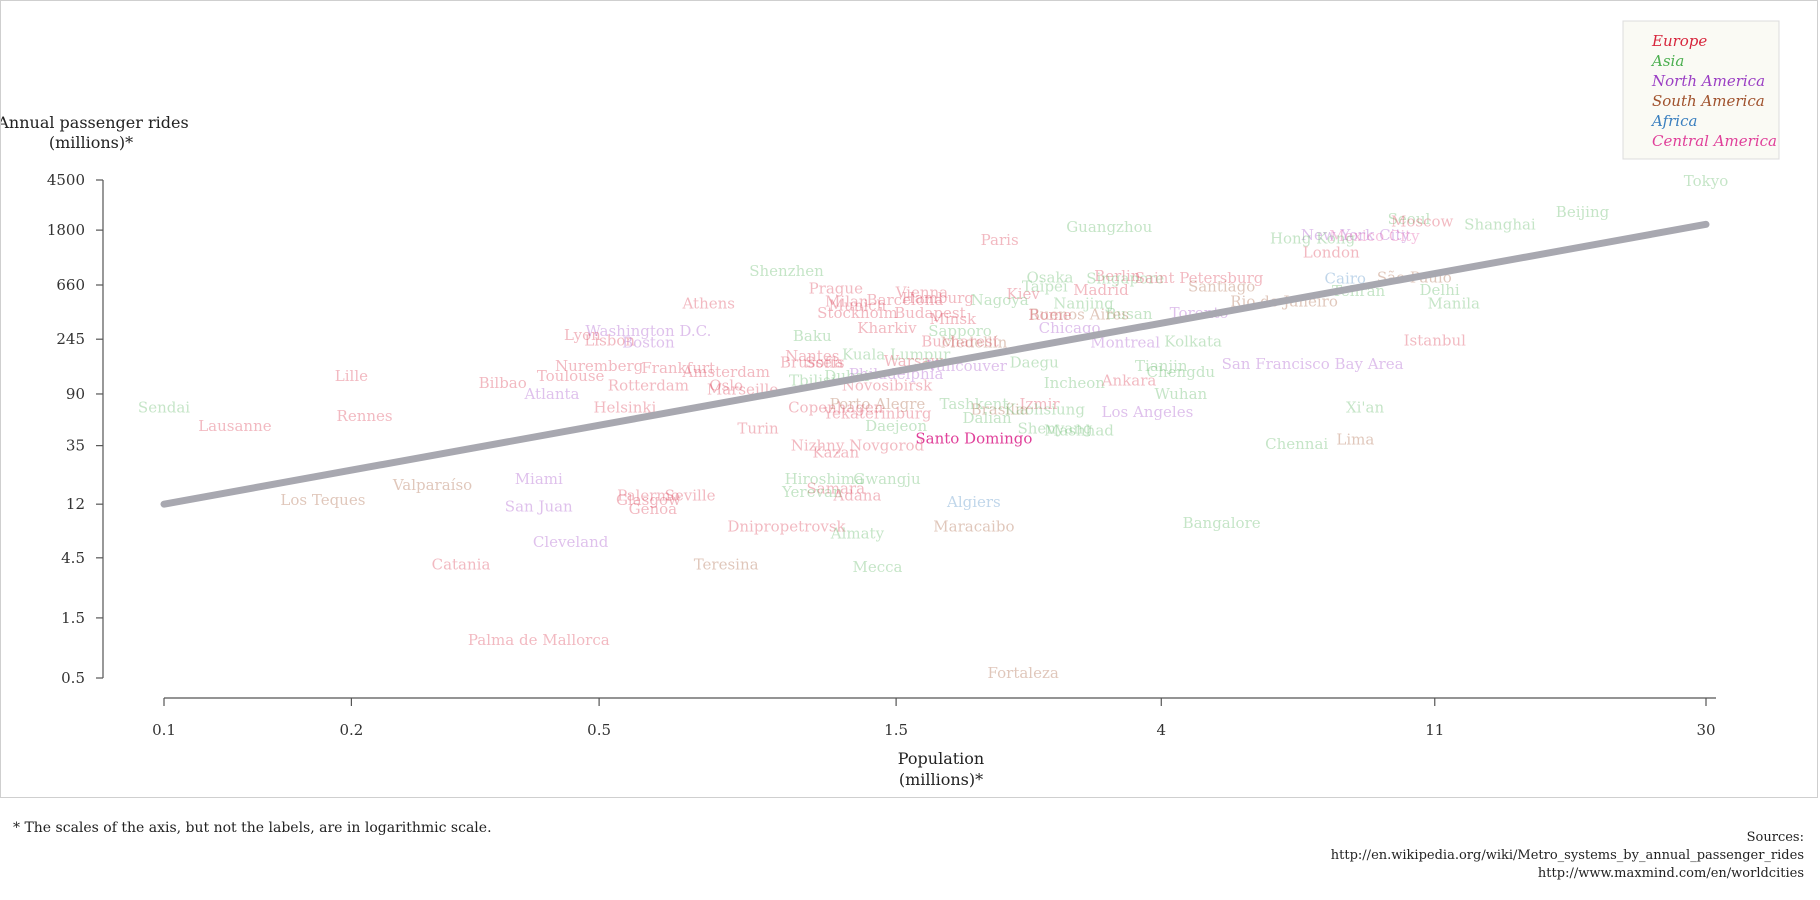  I want to click on city-point-singapore: Singapore, so click(1125, 279).